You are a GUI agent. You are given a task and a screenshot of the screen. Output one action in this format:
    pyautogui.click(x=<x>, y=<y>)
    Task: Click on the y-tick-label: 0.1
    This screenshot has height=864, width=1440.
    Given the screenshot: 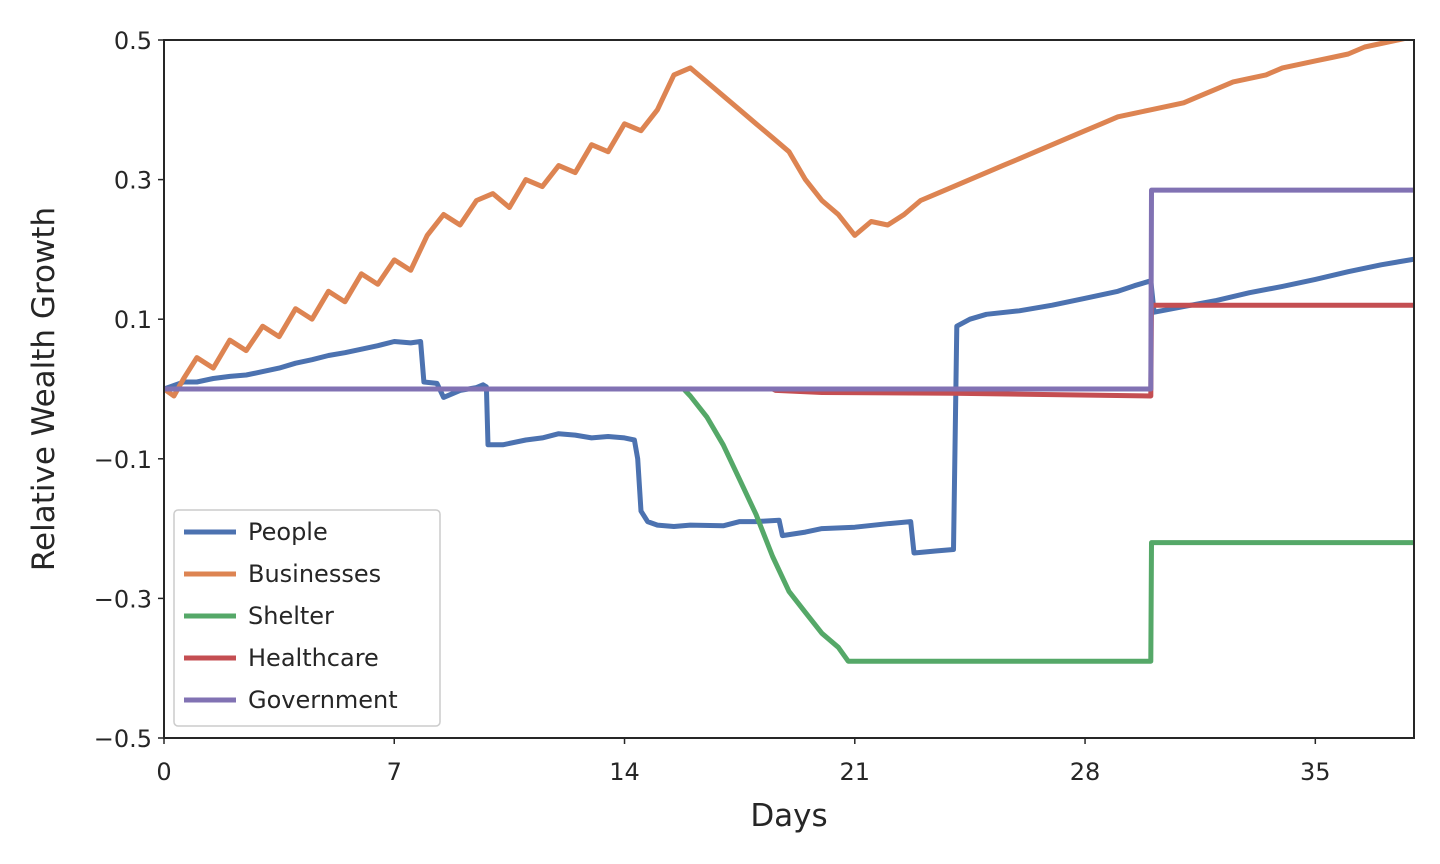 What is the action you would take?
    pyautogui.click(x=133, y=320)
    